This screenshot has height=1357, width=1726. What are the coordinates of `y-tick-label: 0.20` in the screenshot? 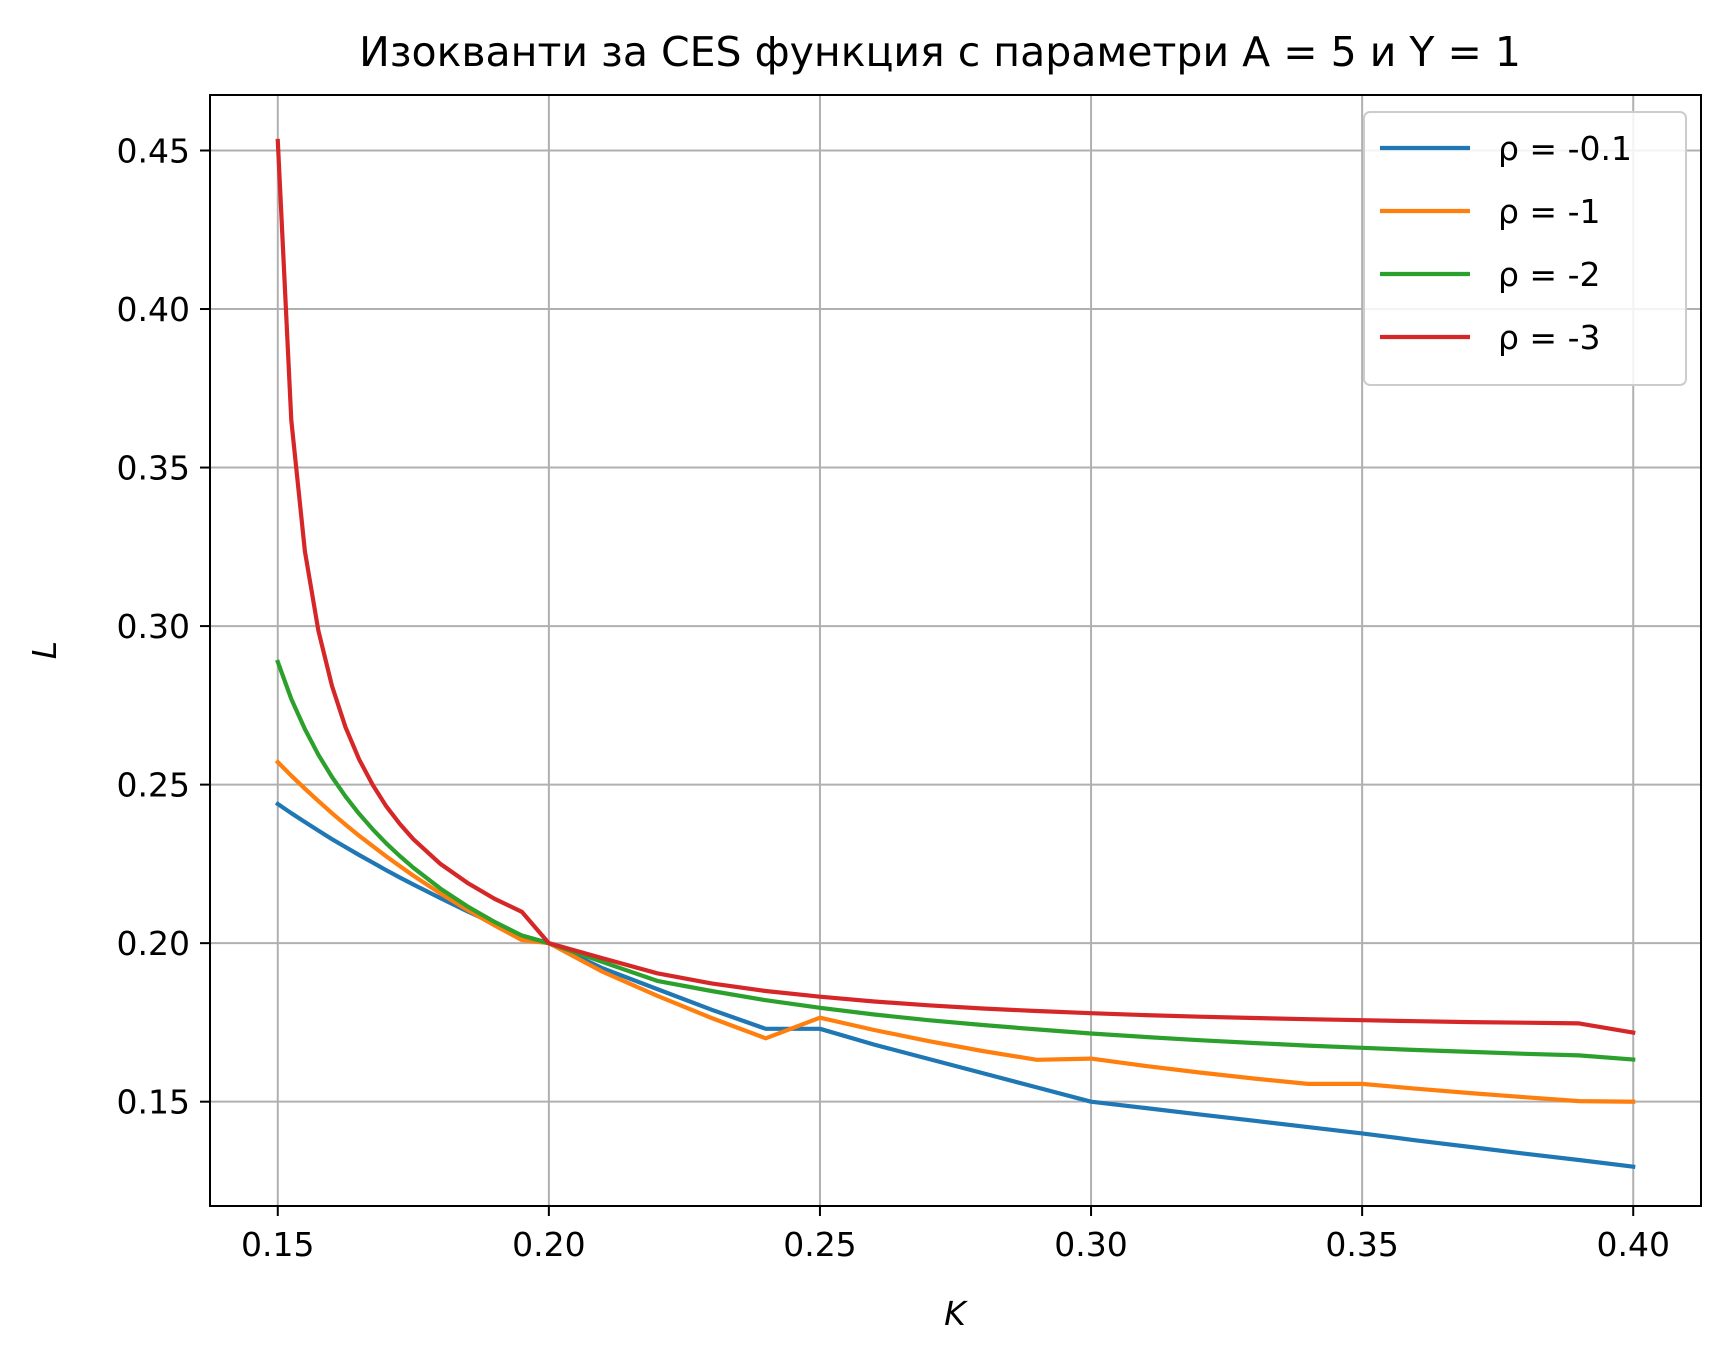 It's located at (153, 943).